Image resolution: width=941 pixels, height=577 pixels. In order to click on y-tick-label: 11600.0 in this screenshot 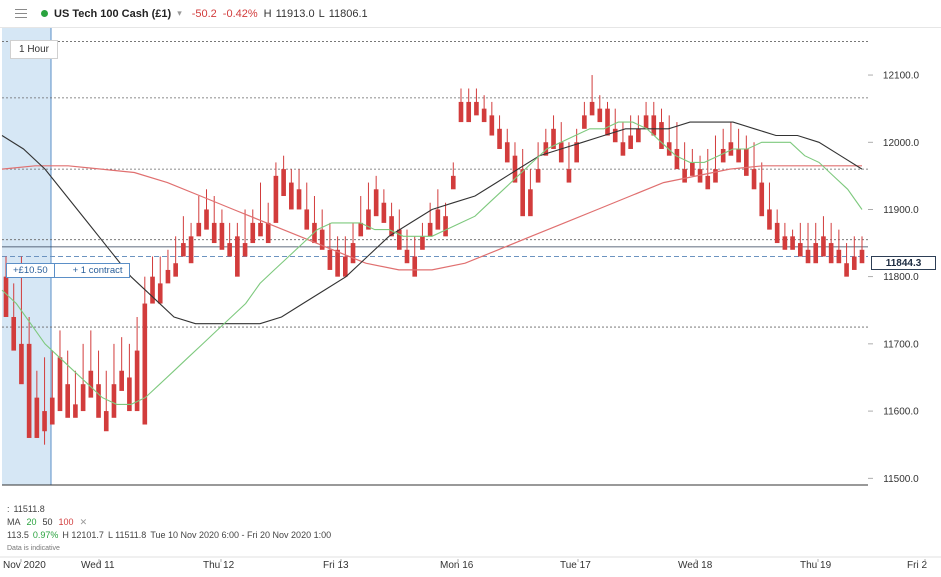, I will do `click(901, 412)`.